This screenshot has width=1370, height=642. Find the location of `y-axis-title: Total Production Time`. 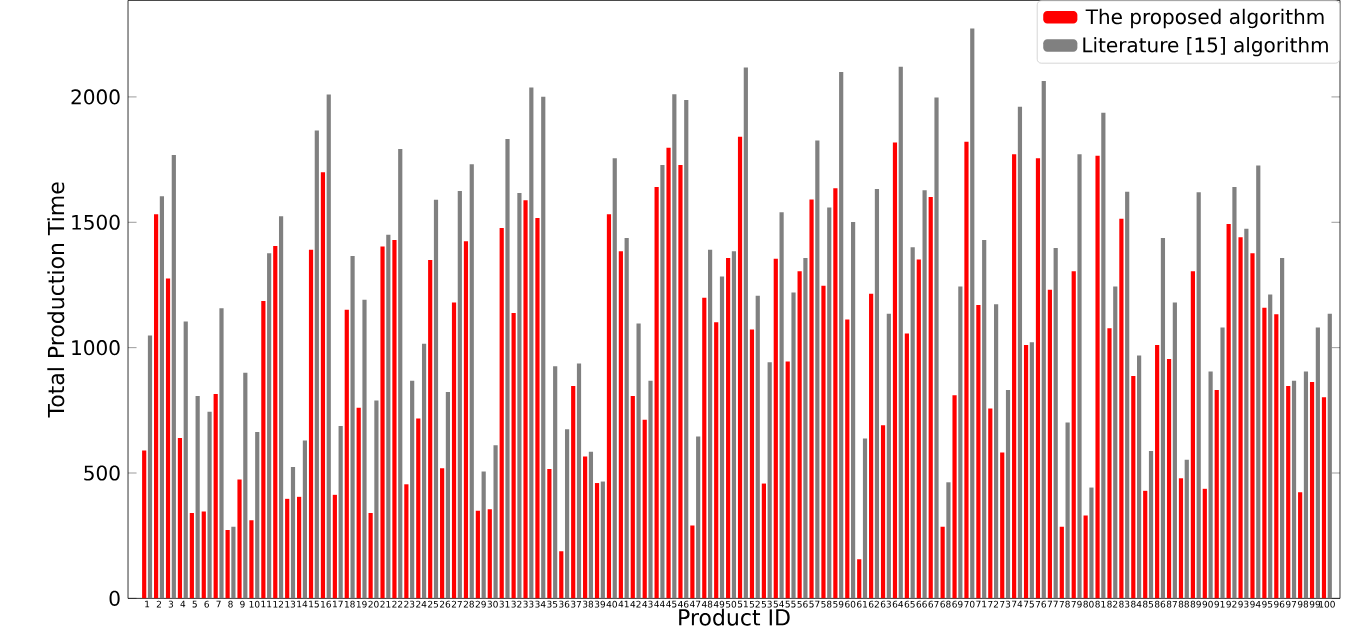

y-axis-title: Total Production Time is located at coordinates (56, 300).